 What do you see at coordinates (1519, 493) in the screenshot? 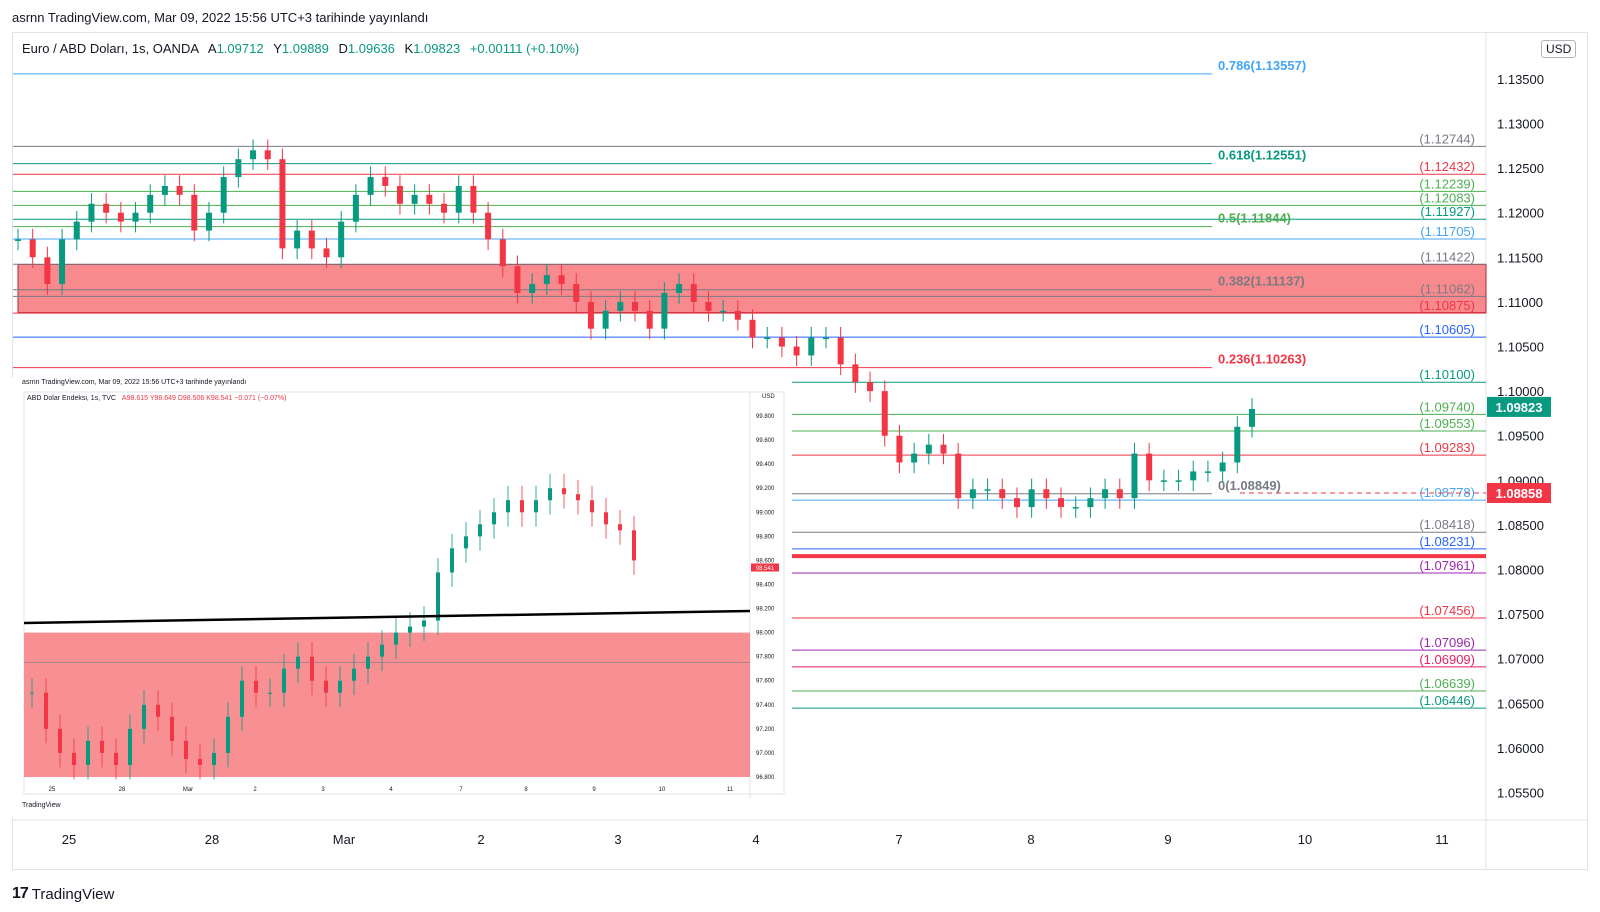
I see `marker-price-tag: 1.08858` at bounding box center [1519, 493].